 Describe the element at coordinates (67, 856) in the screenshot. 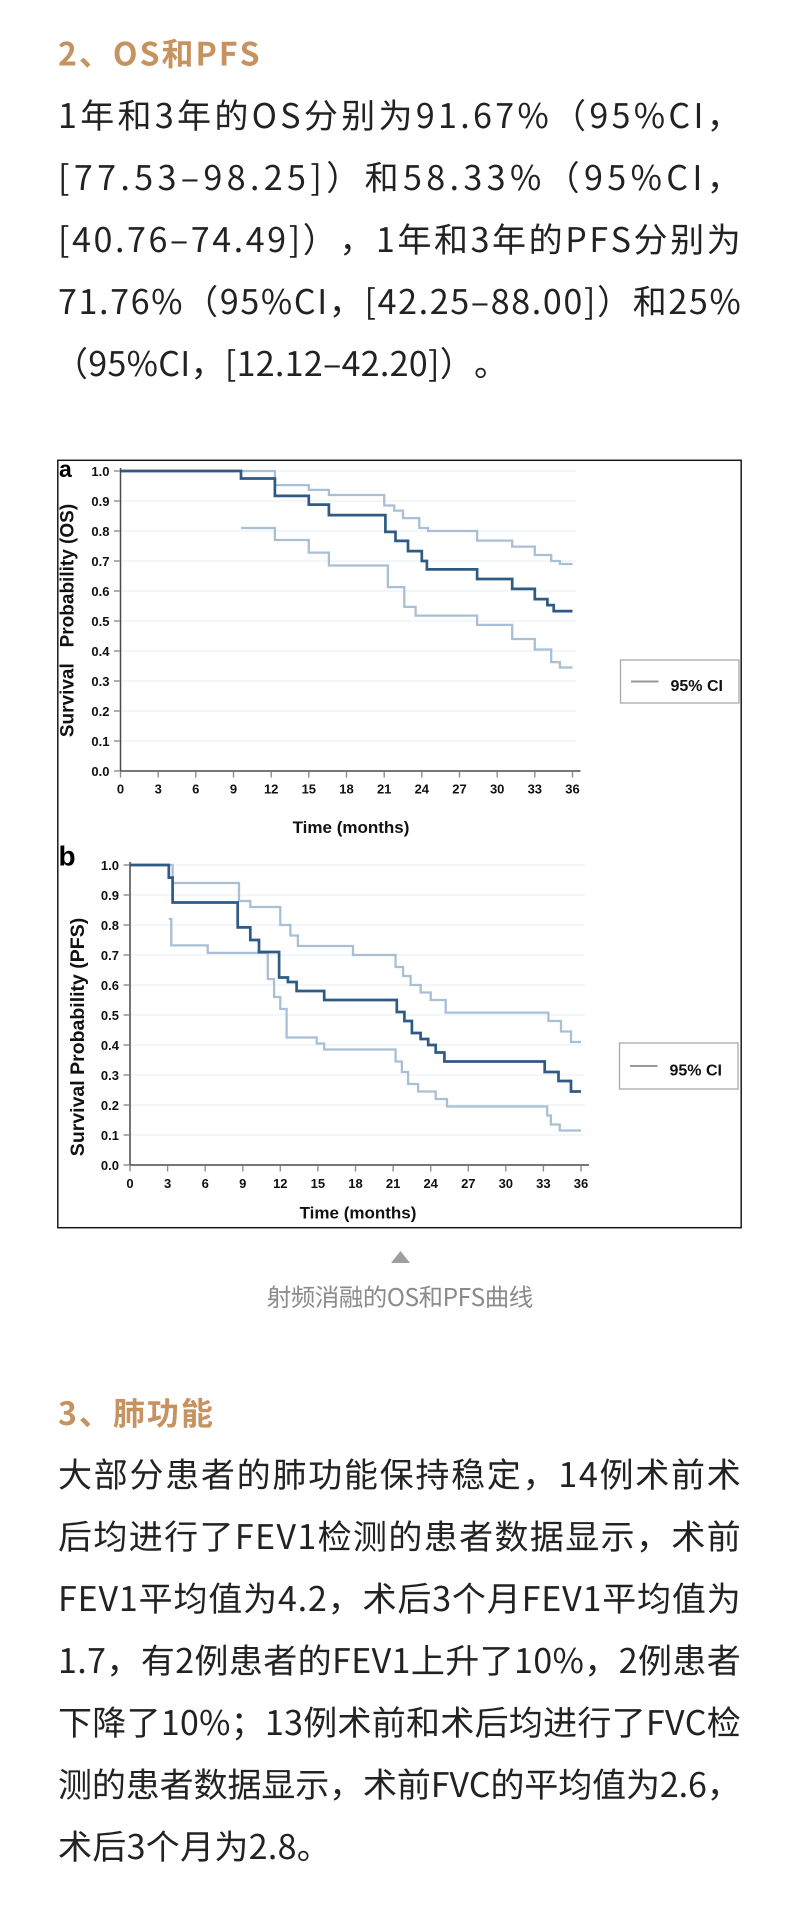

I see `svg-text: b` at that location.